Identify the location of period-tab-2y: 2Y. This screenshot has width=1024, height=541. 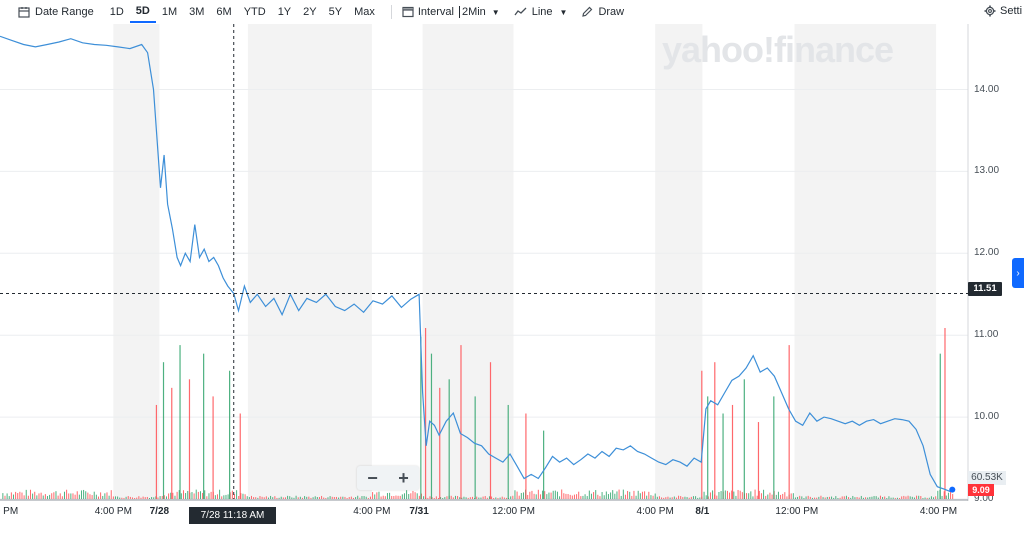
(310, 12).